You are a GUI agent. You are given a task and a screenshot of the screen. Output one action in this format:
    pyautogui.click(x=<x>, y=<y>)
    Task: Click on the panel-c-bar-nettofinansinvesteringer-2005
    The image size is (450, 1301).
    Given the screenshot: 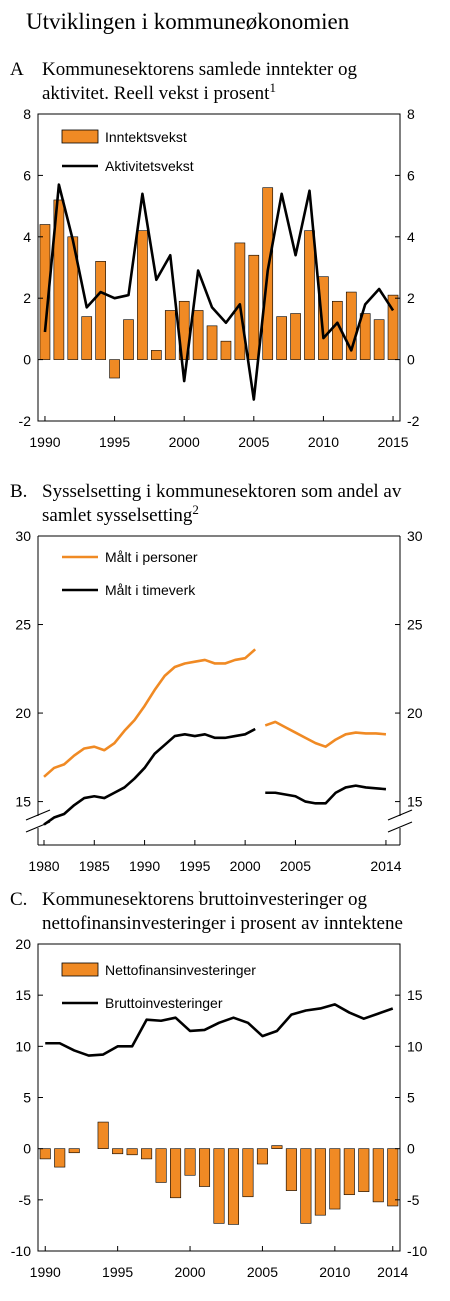 What is the action you would take?
    pyautogui.click(x=262, y=1156)
    